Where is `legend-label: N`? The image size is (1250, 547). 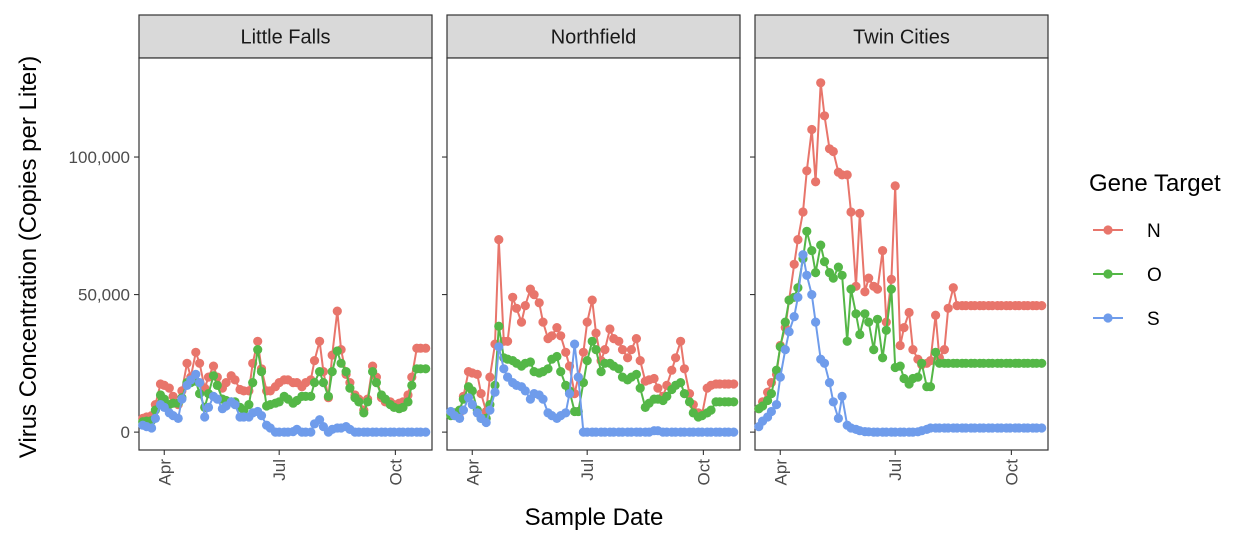
legend-label: N is located at coordinates (1154, 231).